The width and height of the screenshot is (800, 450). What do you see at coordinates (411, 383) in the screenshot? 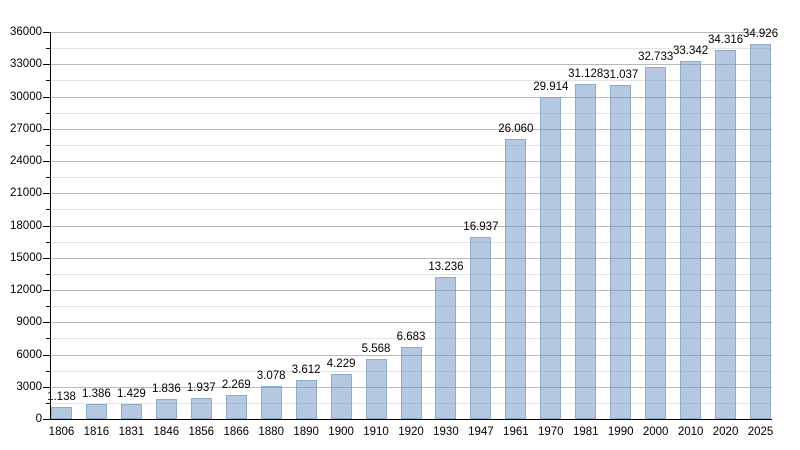
I see `bar-1920` at bounding box center [411, 383].